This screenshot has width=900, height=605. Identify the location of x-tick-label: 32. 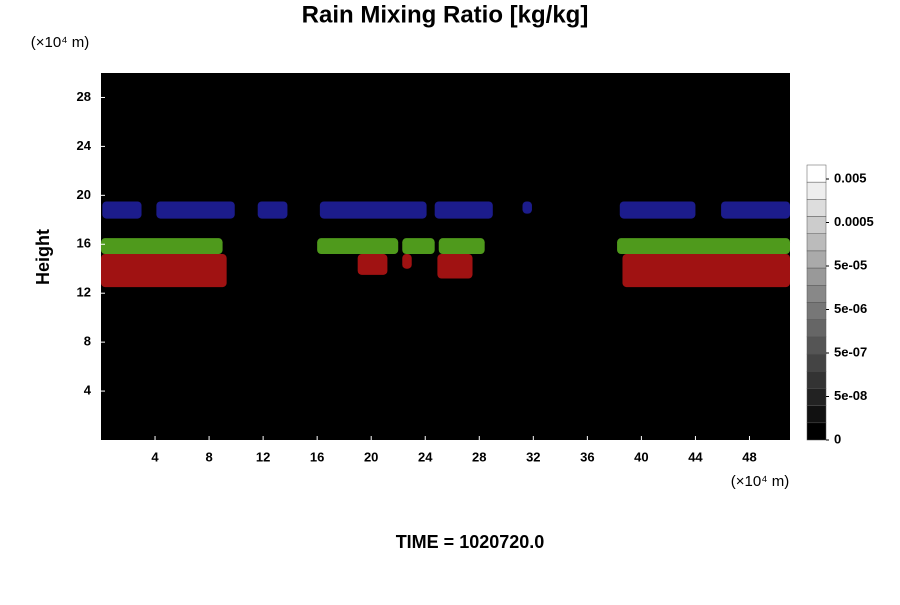
(533, 456).